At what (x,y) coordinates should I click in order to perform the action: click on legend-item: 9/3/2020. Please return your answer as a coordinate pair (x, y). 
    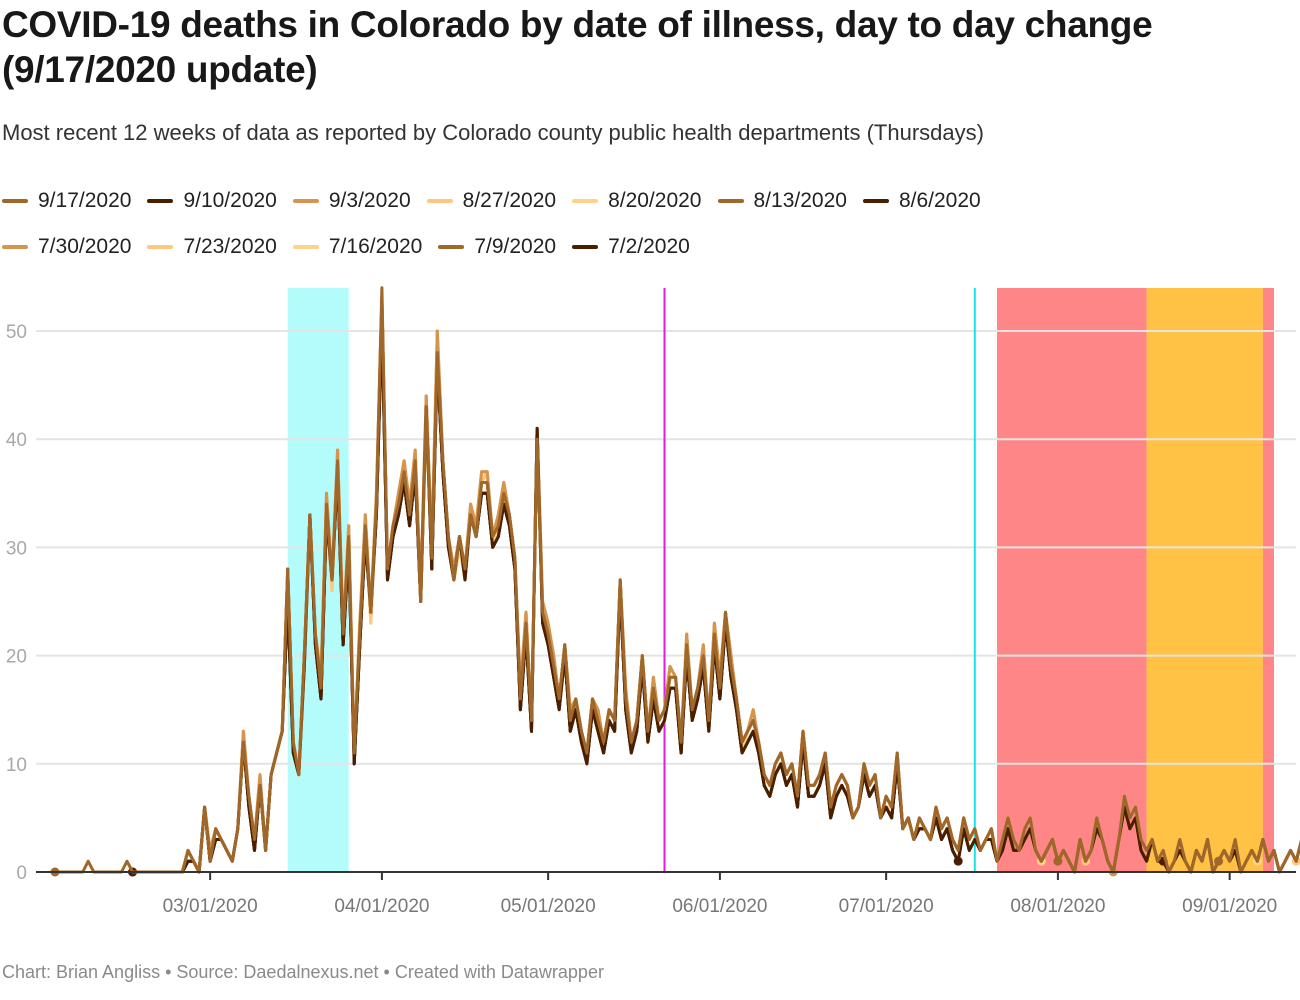
    Looking at the image, I should click on (351, 201).